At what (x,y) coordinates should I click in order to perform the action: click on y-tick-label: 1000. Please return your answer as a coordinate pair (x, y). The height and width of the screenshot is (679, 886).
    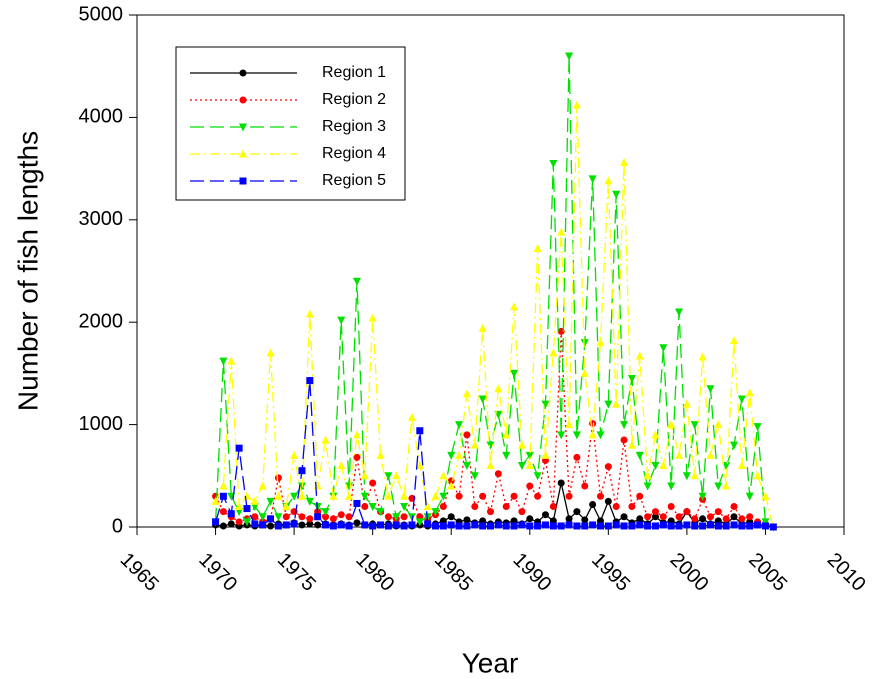
    Looking at the image, I should click on (101, 424).